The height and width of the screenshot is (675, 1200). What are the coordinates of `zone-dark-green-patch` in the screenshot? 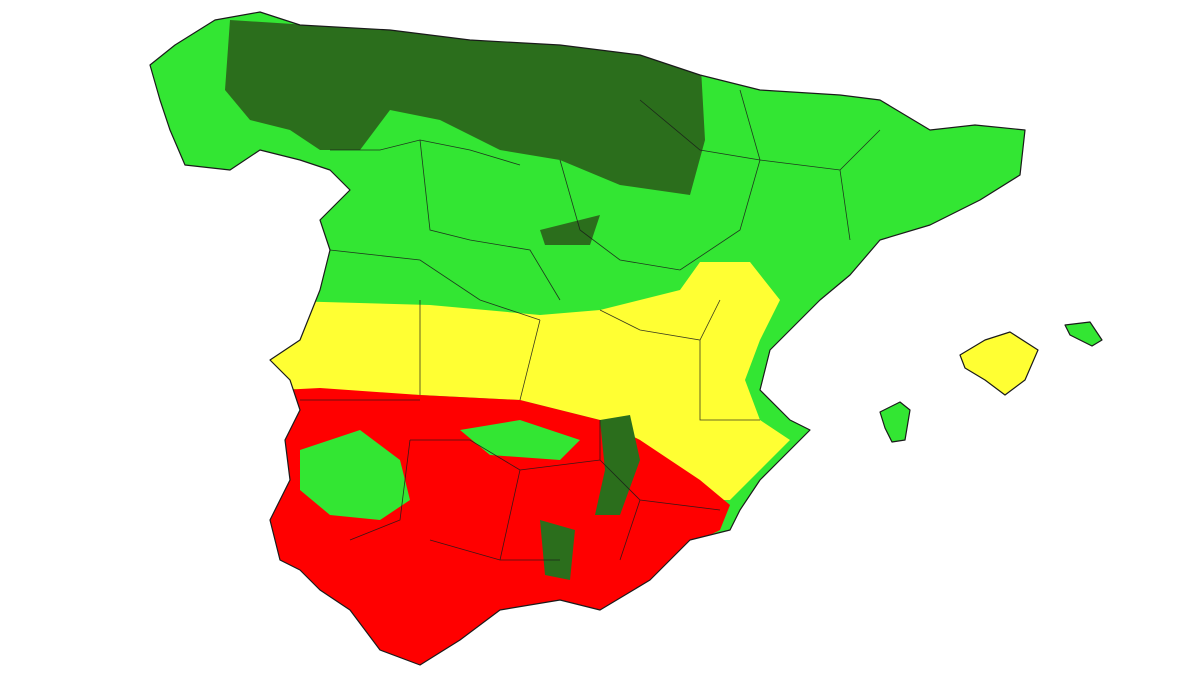 It's located at (590, 497).